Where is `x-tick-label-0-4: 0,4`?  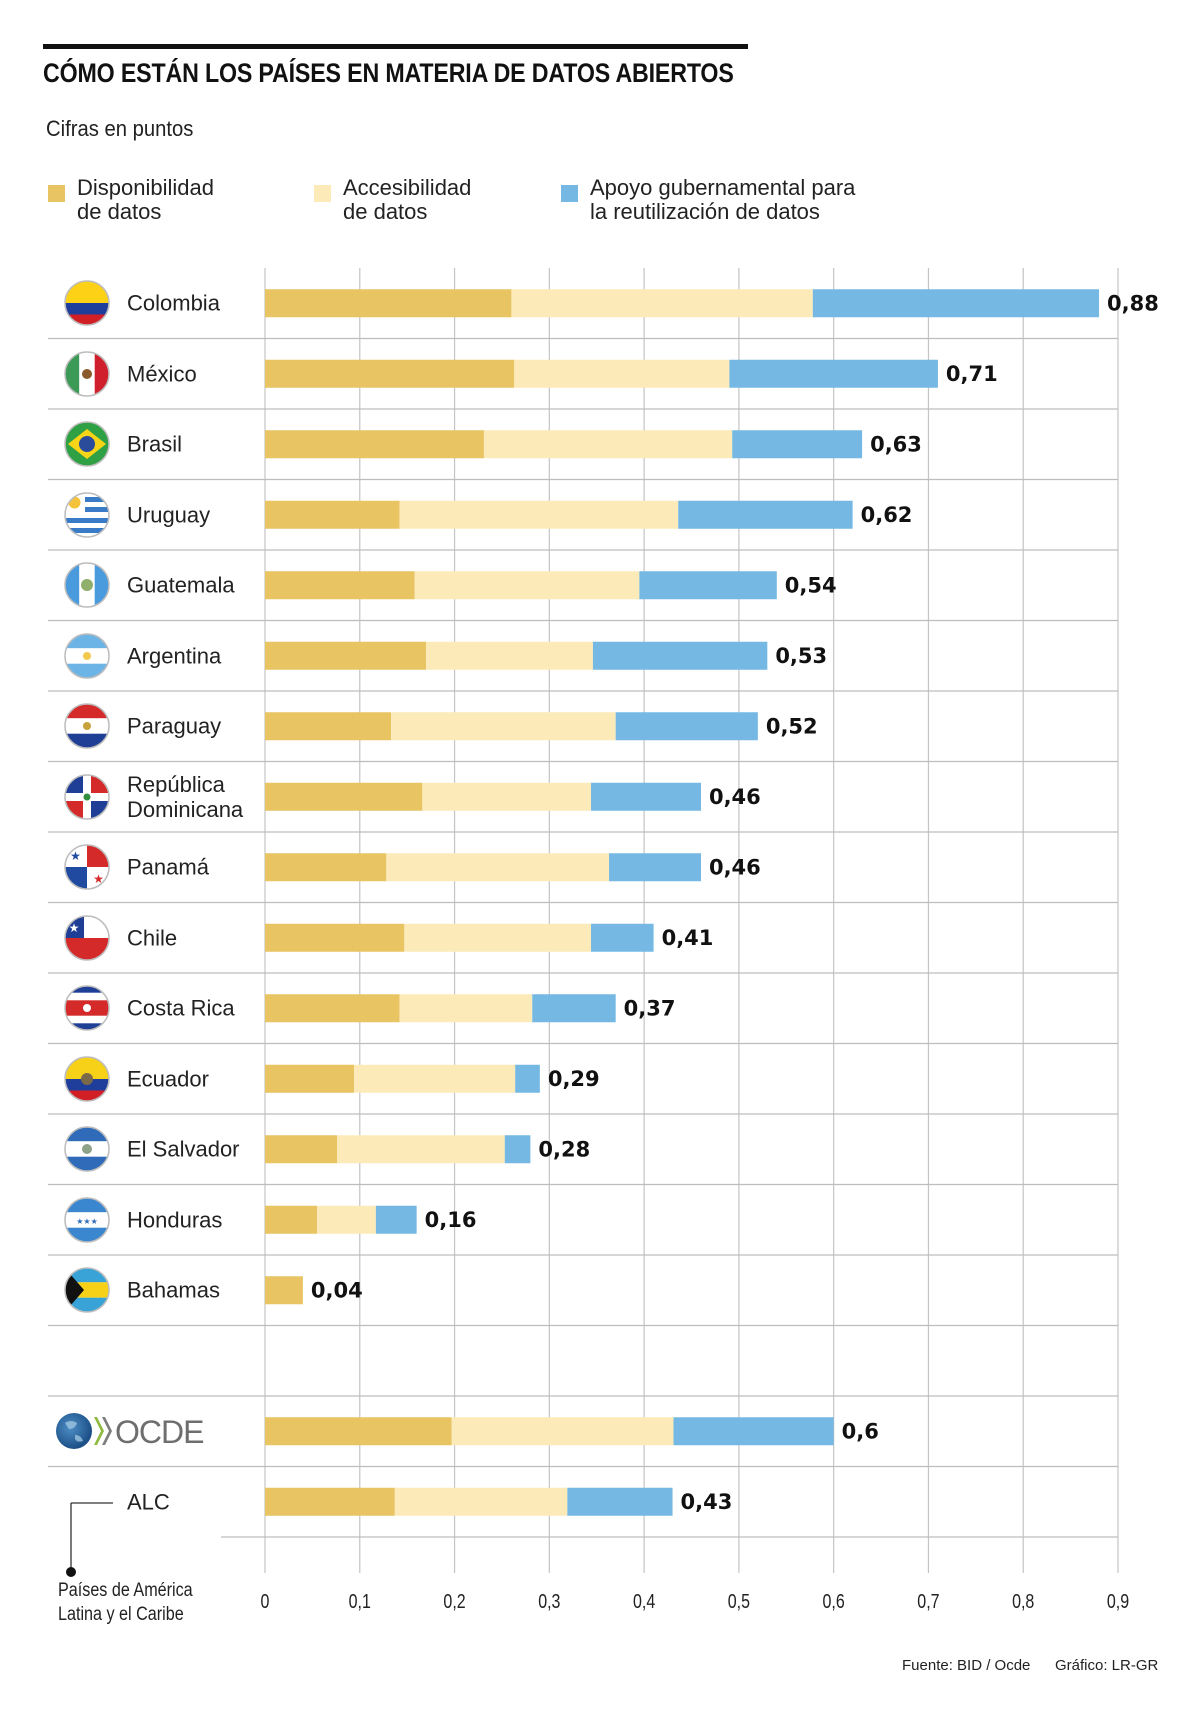 x-tick-label-0-4: 0,4 is located at coordinates (644, 1601).